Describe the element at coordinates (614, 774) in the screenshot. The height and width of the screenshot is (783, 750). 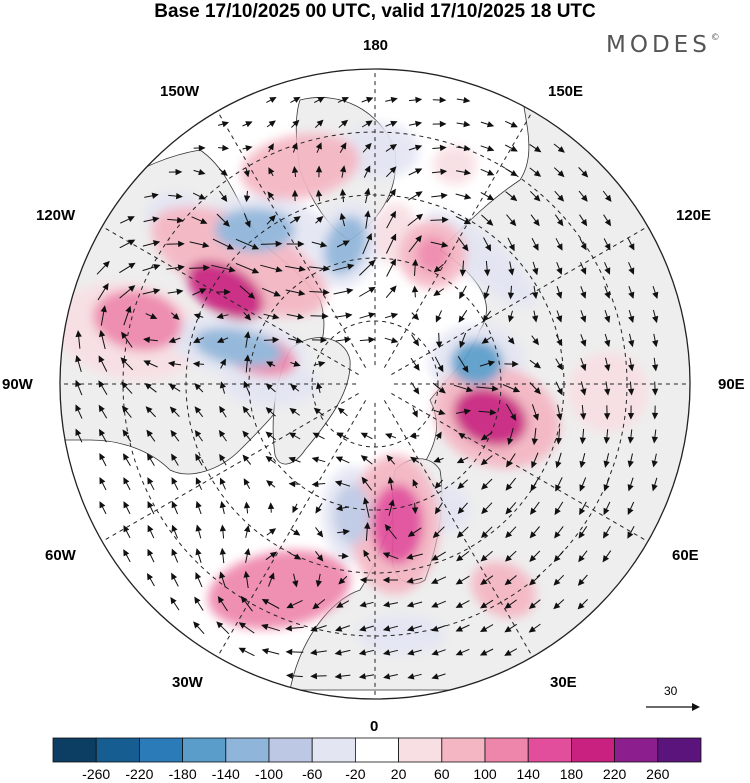
I see `colorbar-label: 220` at that location.